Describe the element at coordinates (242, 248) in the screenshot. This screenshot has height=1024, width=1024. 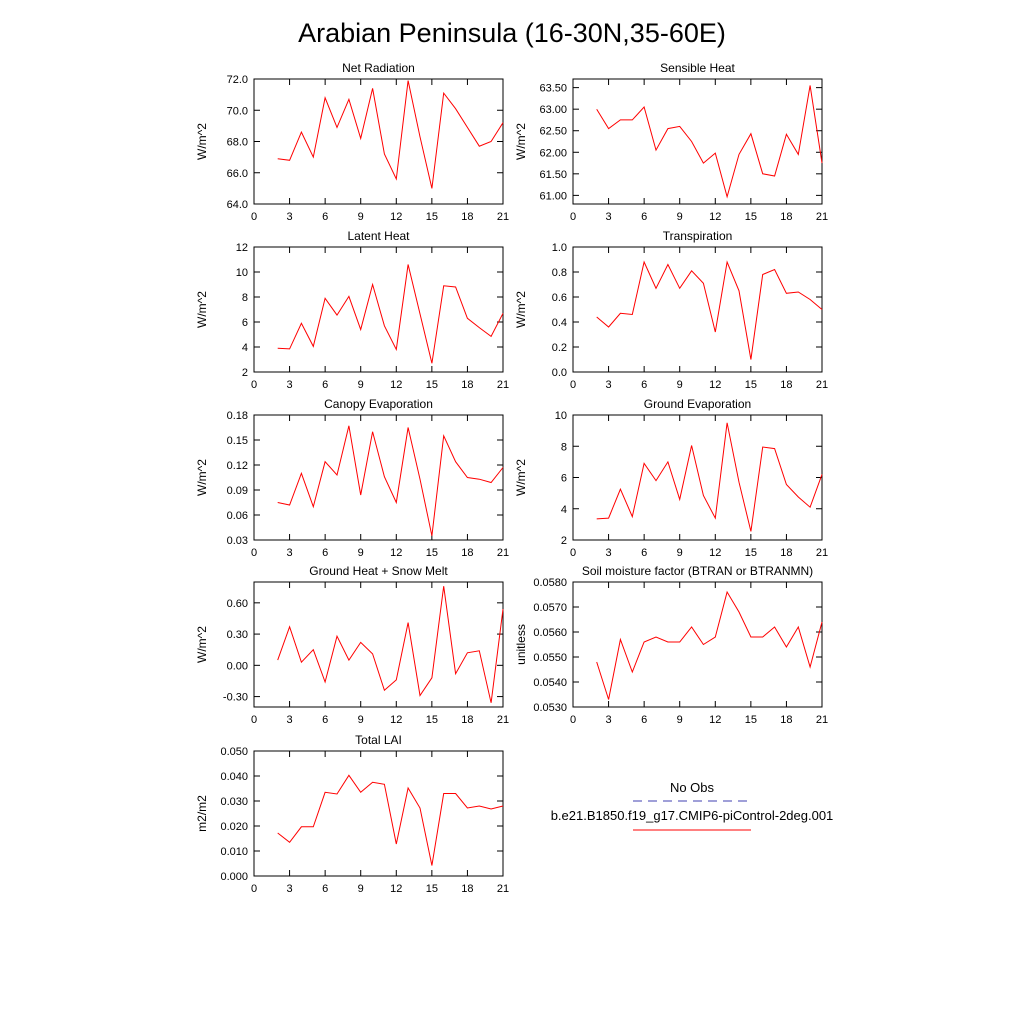
I see `panel-3-ytick-label: 12` at that location.